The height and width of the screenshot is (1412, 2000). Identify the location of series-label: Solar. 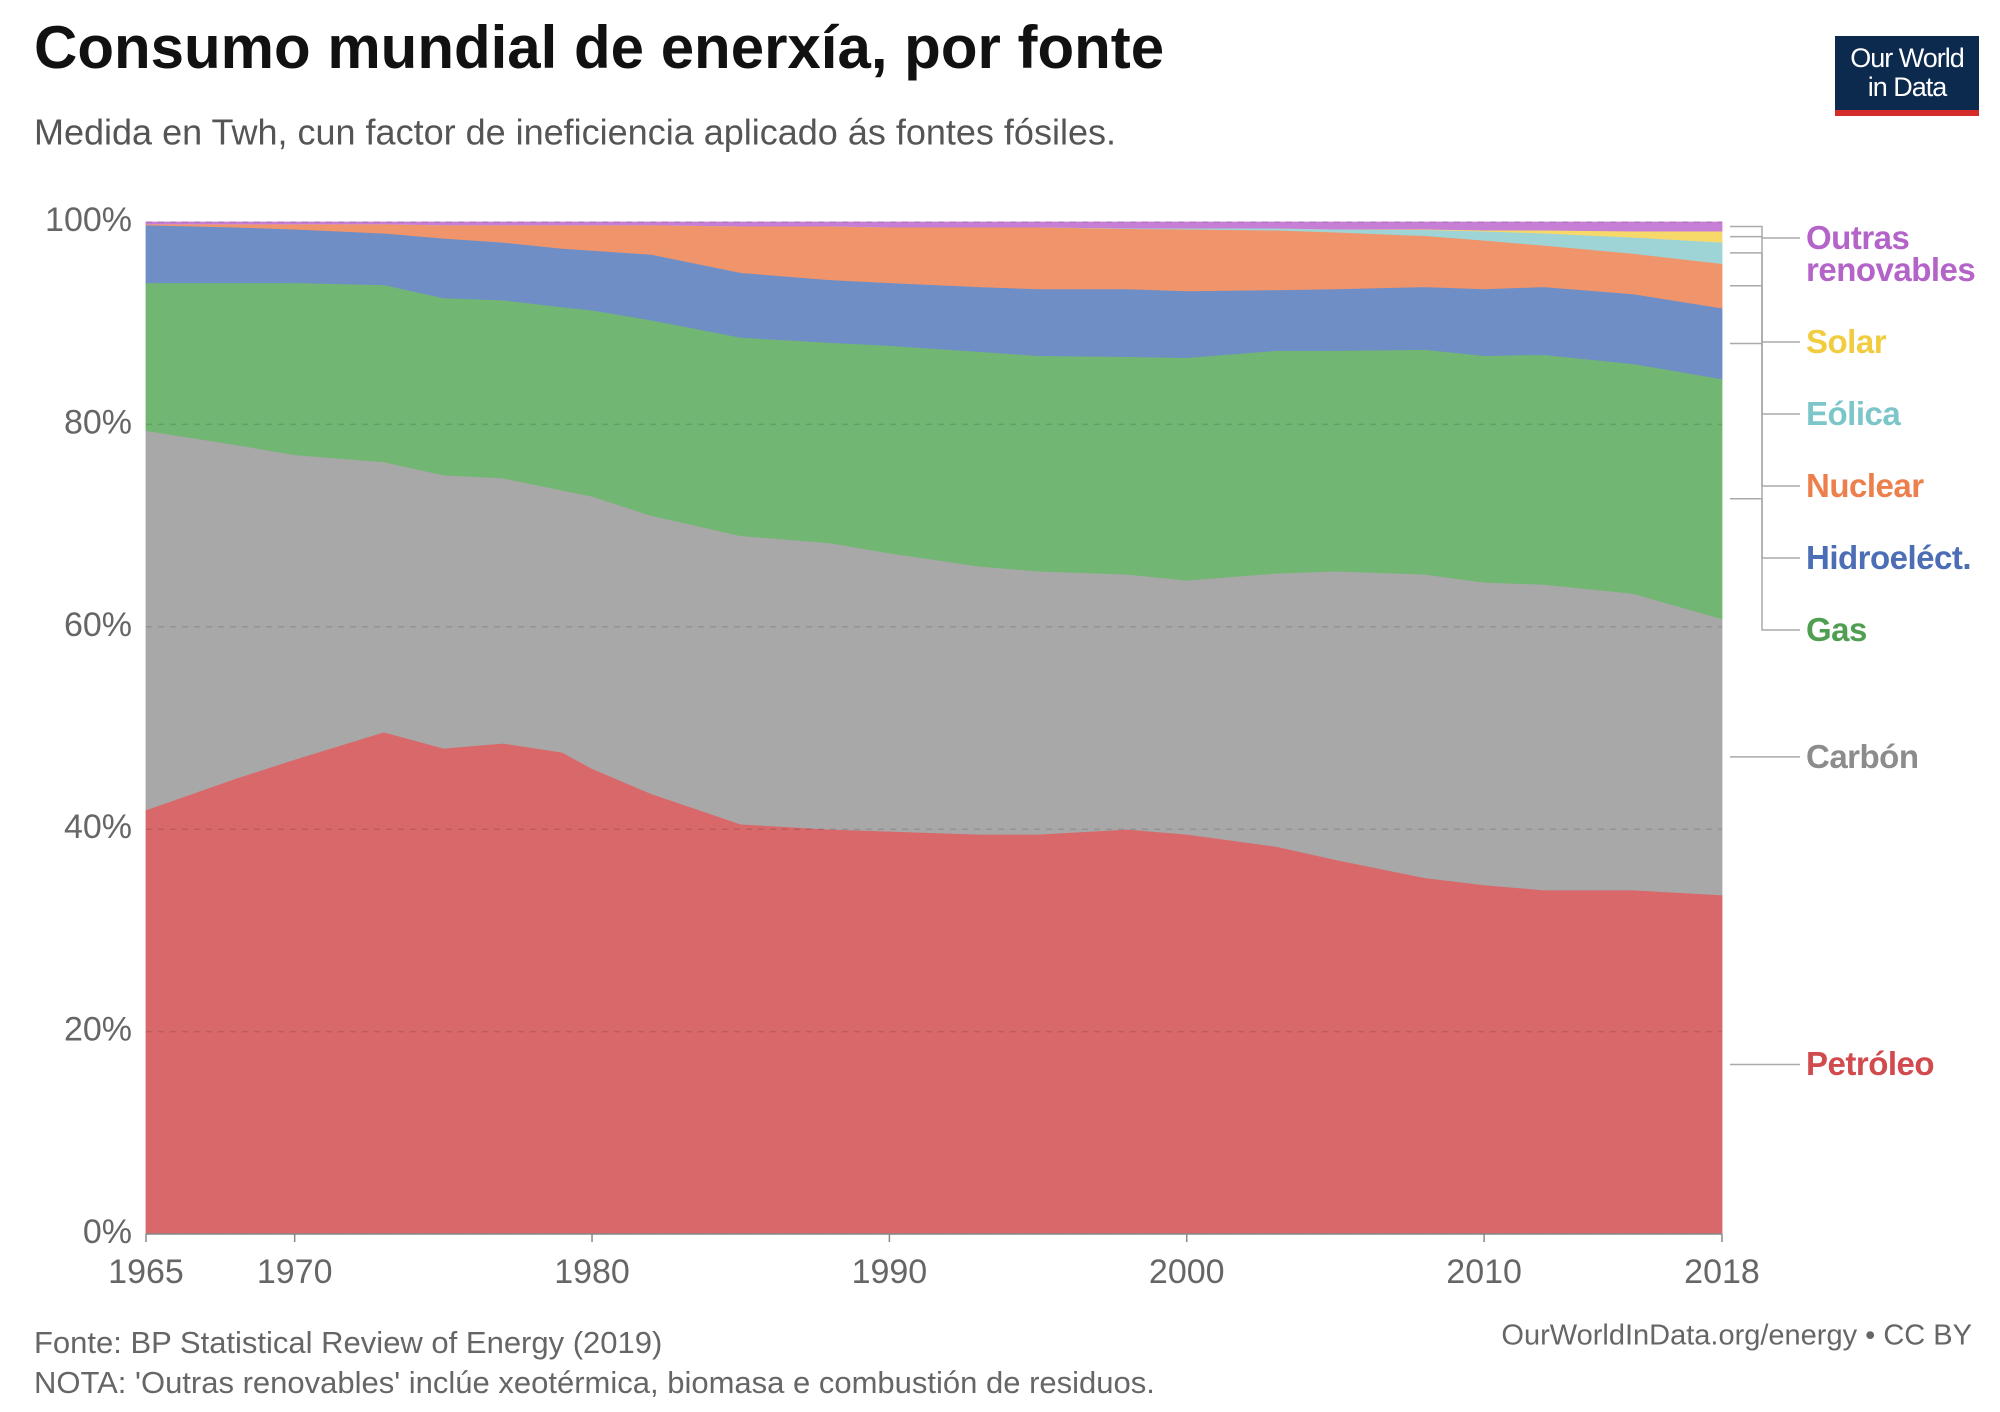
(1846, 341).